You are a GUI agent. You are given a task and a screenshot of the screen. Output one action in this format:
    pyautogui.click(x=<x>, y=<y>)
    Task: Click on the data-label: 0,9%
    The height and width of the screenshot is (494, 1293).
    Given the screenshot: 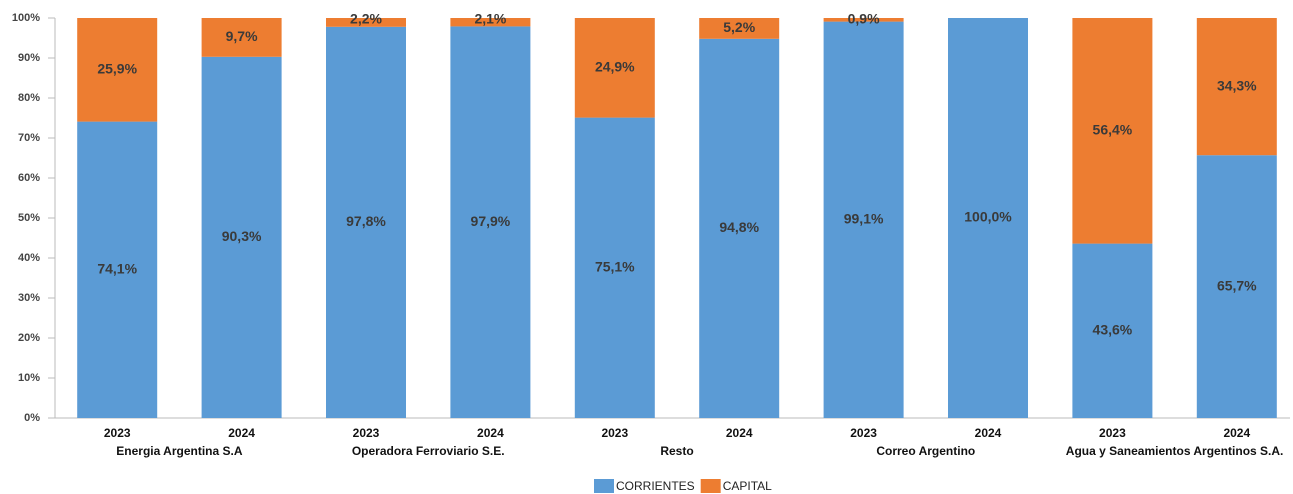 What is the action you would take?
    pyautogui.click(x=864, y=19)
    